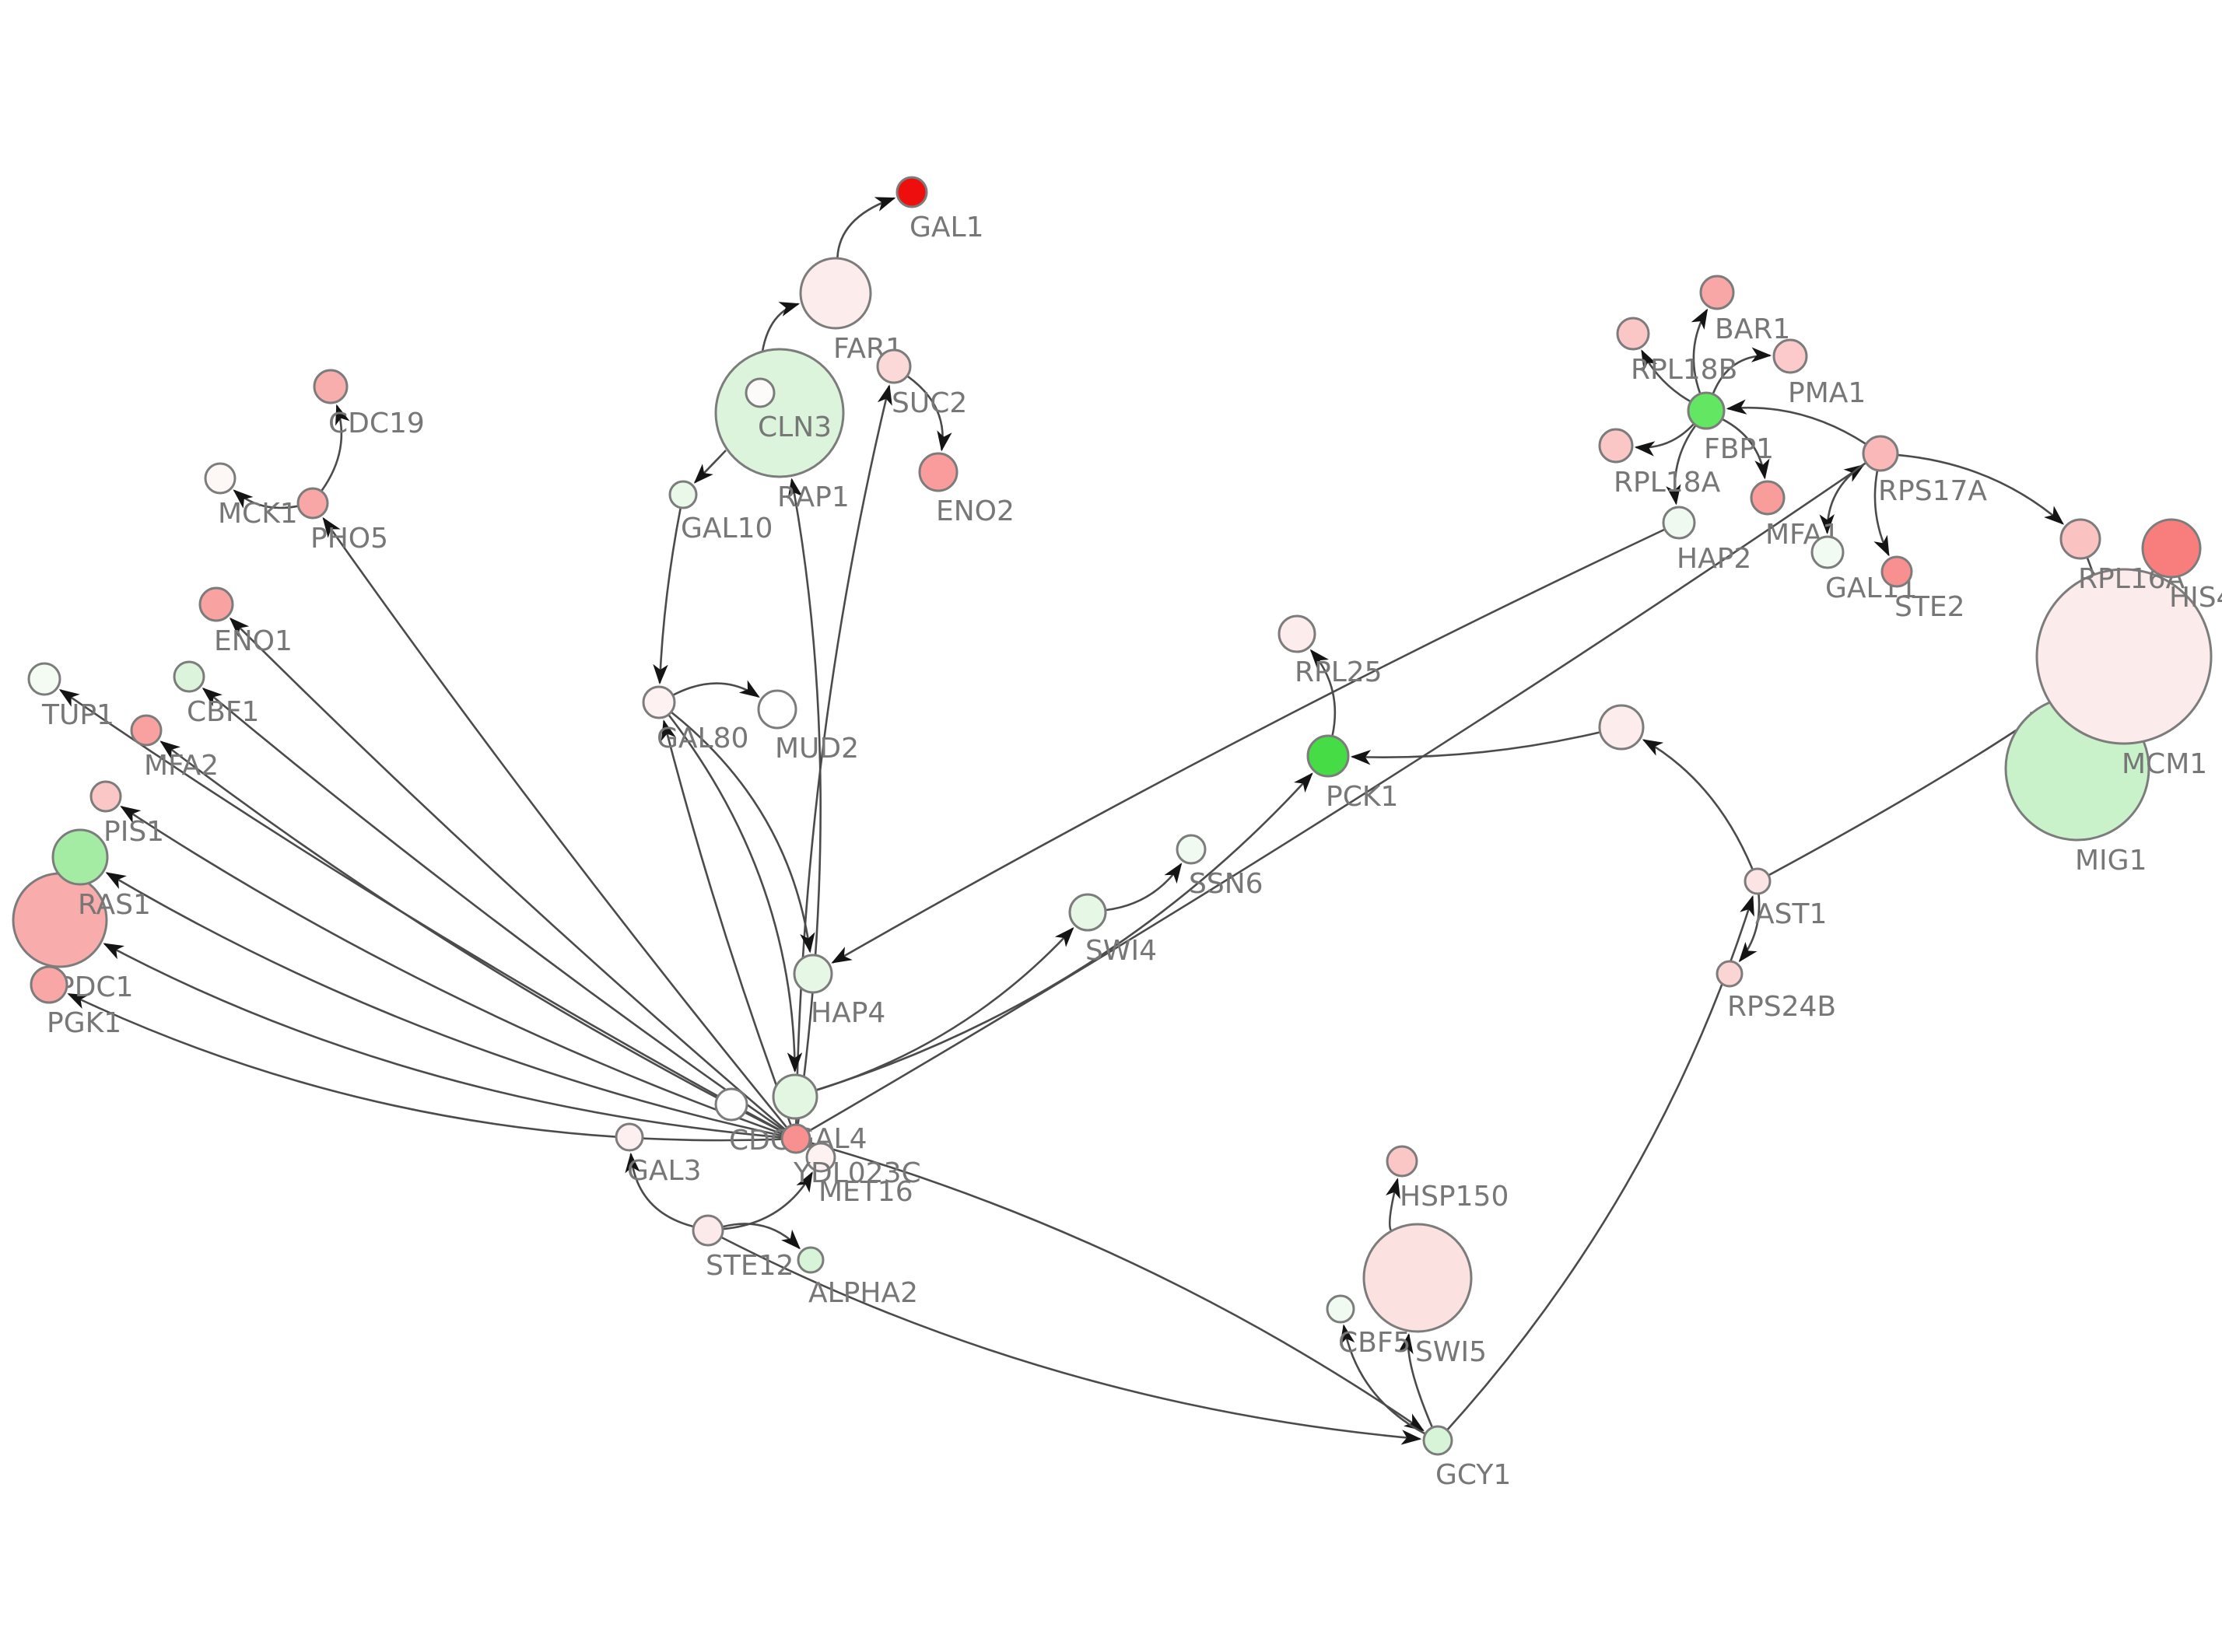 This screenshot has width=2222, height=1652. What do you see at coordinates (930, 414) in the screenshot?
I see `edge-SUC2-ENO2` at bounding box center [930, 414].